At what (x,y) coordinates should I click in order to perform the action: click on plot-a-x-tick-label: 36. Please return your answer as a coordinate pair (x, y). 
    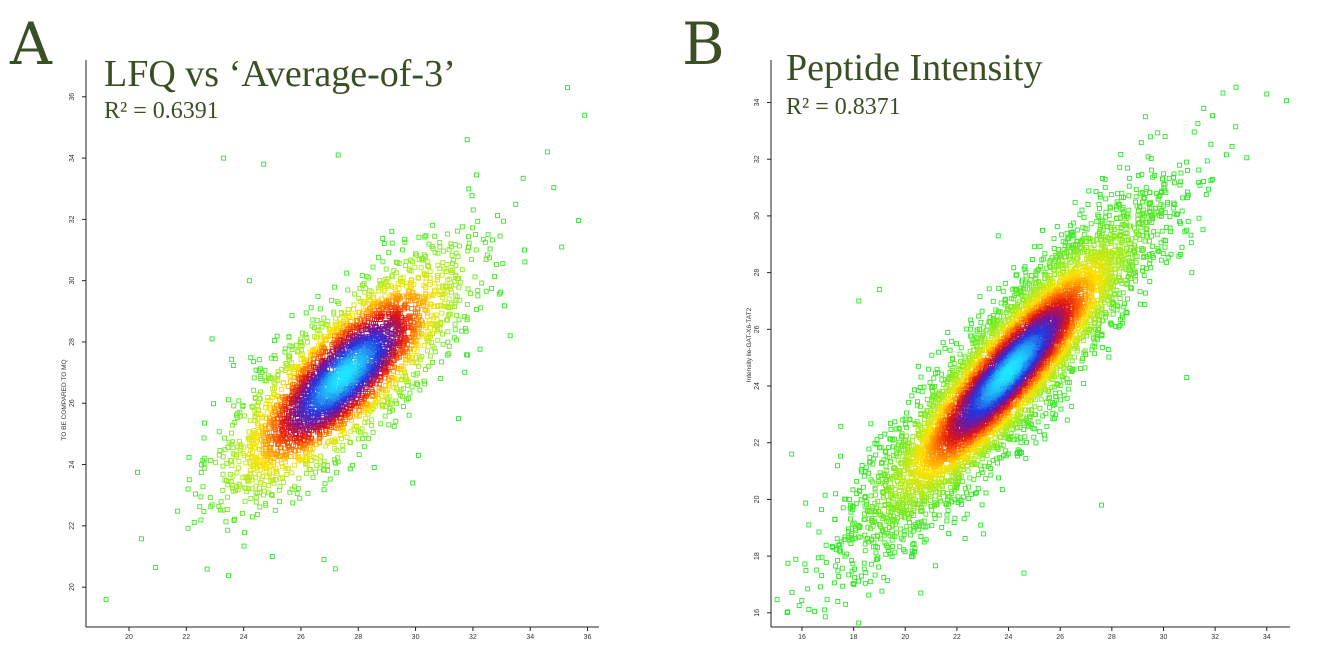
    Looking at the image, I should click on (588, 637).